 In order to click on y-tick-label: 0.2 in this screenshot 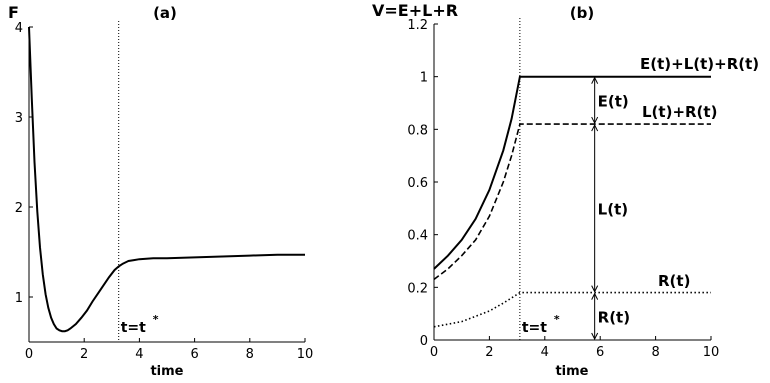, I will do `click(417, 288)`.